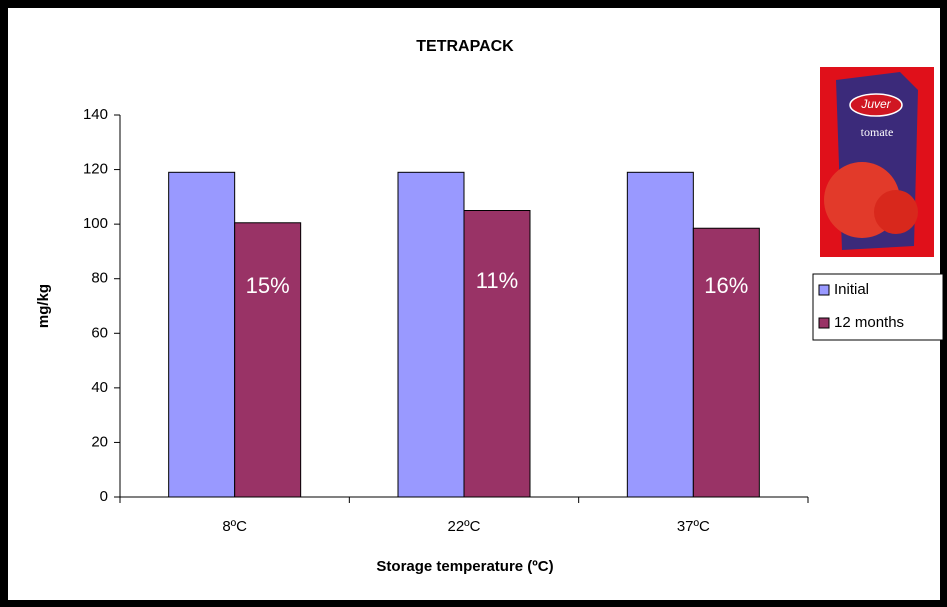 Image resolution: width=947 pixels, height=607 pixels. What do you see at coordinates (99, 332) in the screenshot?
I see `y-tick-label: 60` at bounding box center [99, 332].